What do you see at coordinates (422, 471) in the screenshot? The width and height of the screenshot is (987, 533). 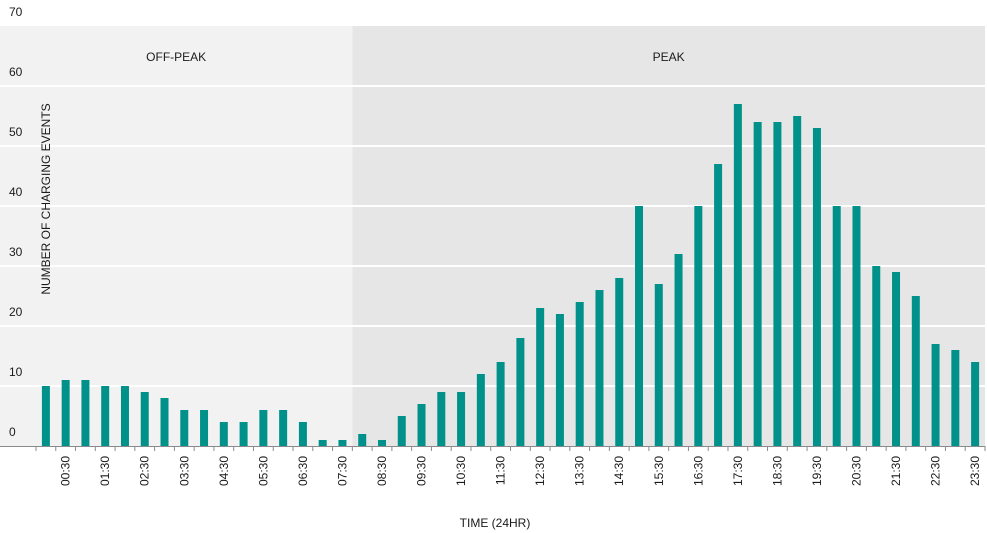 I see `x-tick-label: 09:30` at bounding box center [422, 471].